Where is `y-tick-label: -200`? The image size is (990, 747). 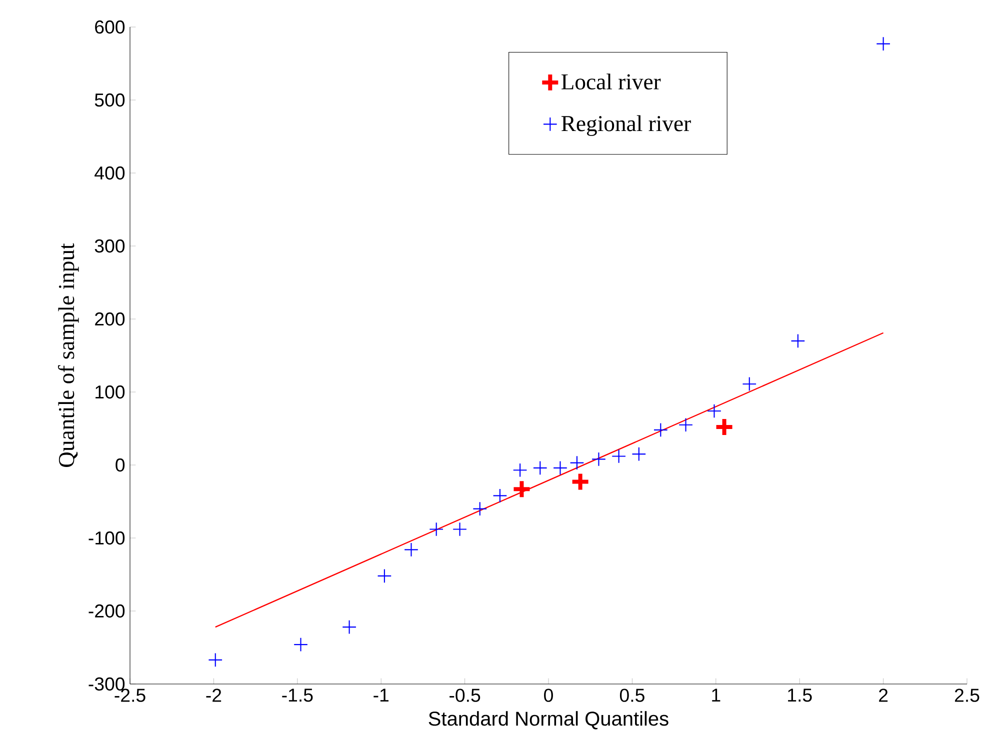
y-tick-label: -200 is located at coordinates (106, 611).